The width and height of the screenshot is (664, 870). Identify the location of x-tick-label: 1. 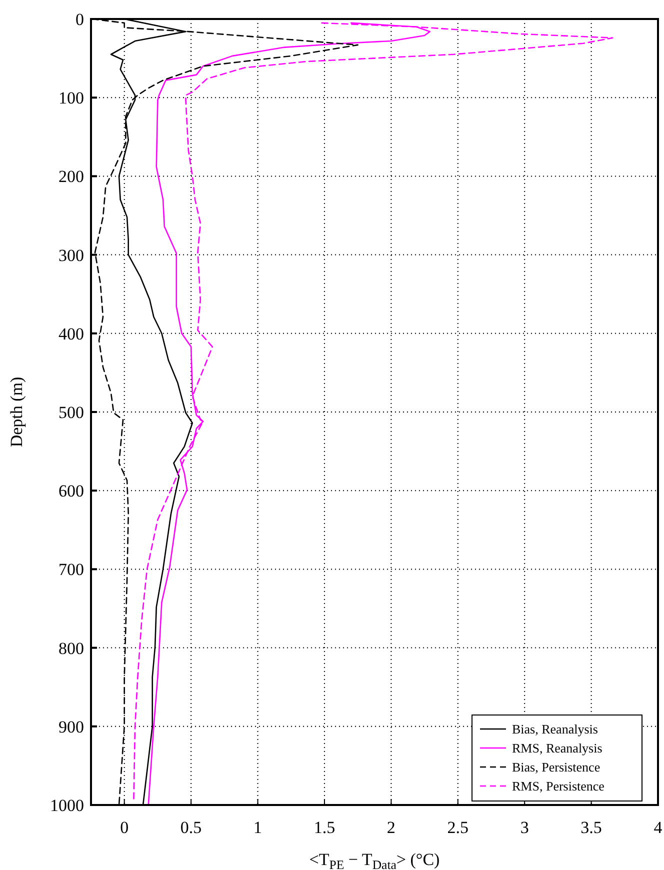
(258, 827).